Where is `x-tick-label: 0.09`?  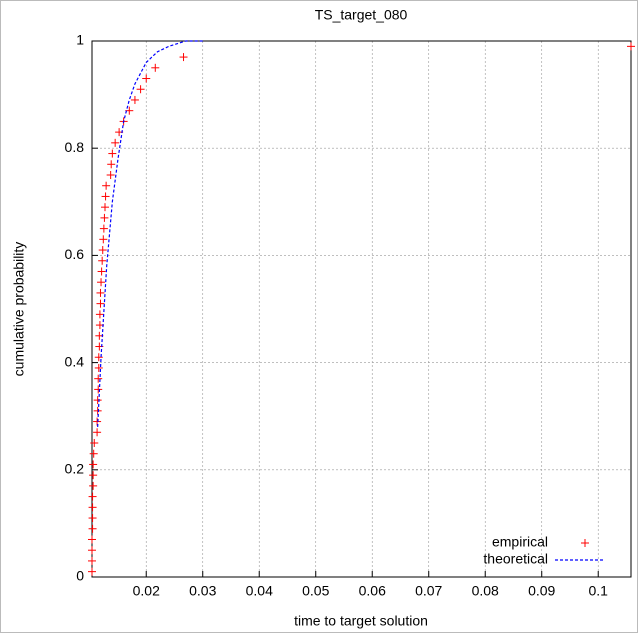
x-tick-label: 0.09 is located at coordinates (541, 591).